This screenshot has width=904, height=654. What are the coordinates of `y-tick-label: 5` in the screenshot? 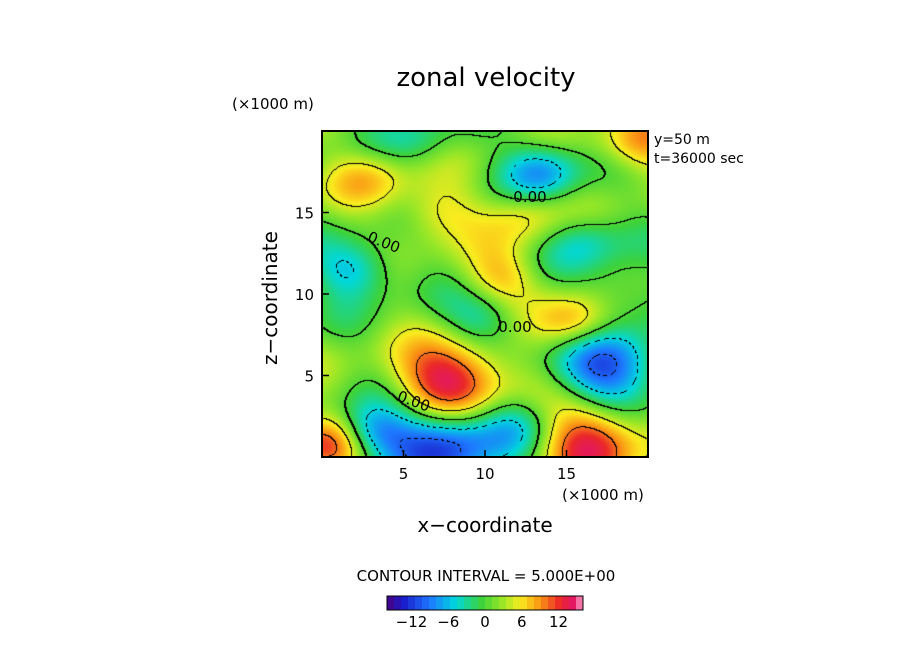 It's located at (309, 377).